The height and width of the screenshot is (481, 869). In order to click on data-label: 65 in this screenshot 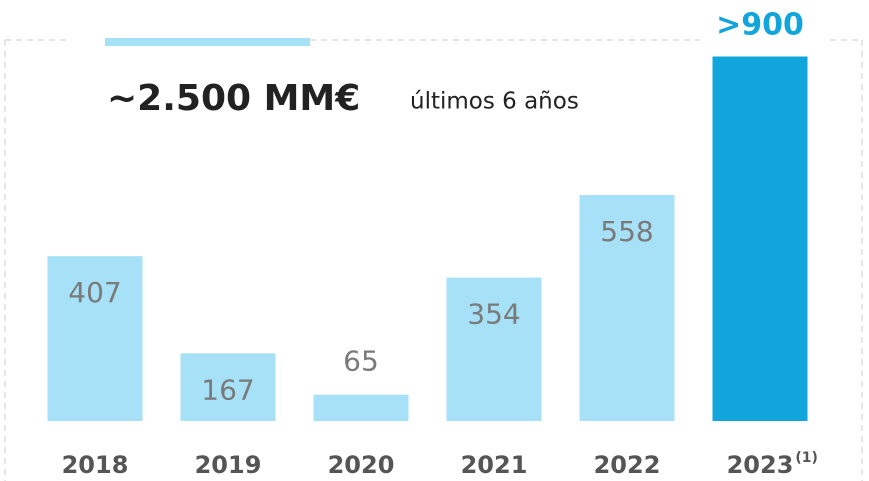, I will do `click(361, 361)`.